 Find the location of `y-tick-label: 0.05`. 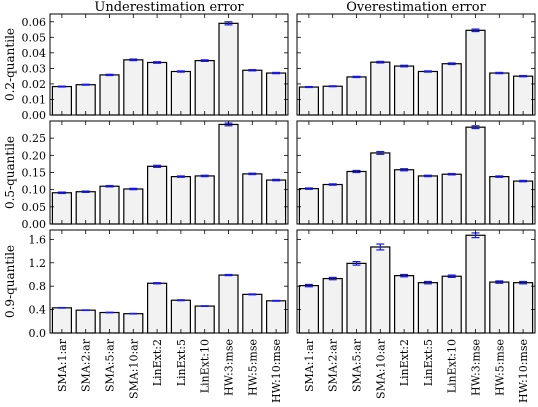

y-tick-label: 0.05 is located at coordinates (34, 207).